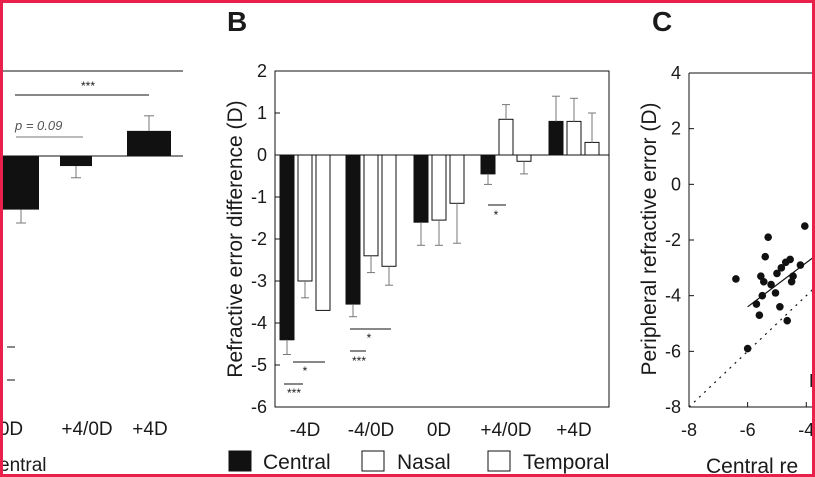  I want to click on panel-b-category-label: +4/0D, so click(505, 430).